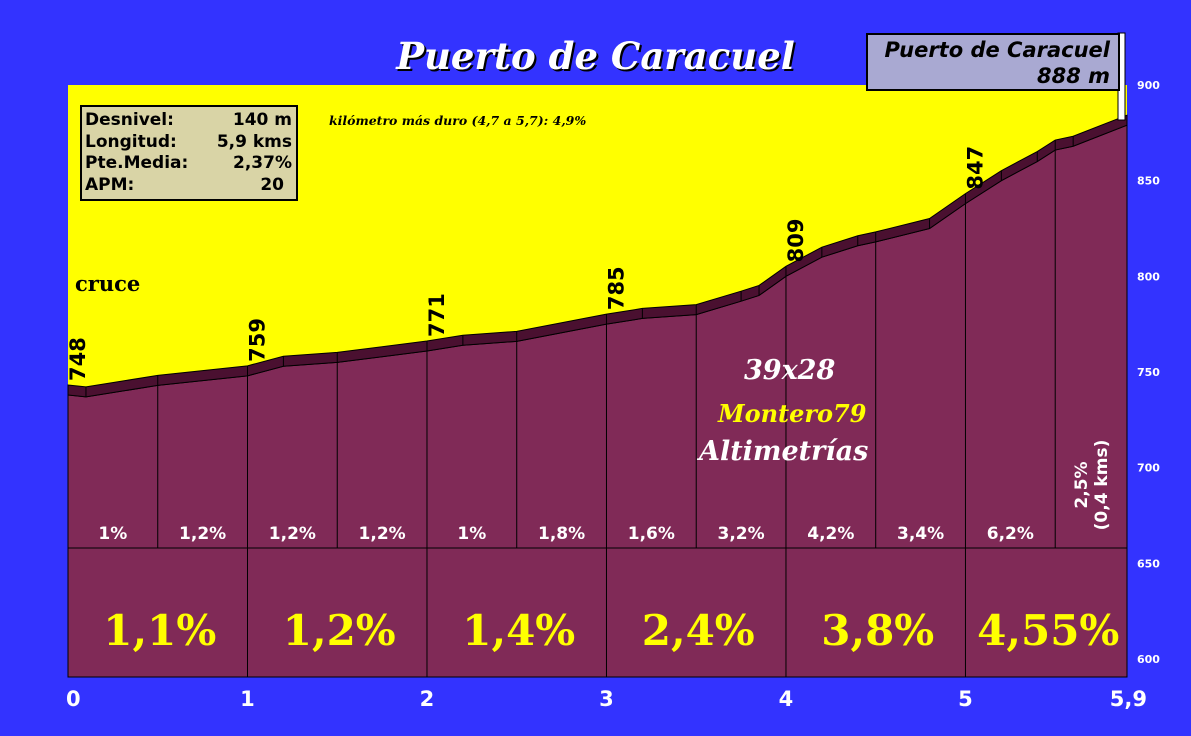 This screenshot has height=736, width=1191. What do you see at coordinates (188, 143) in the screenshot?
I see `stats-row-longitud: Longitud: 5,9 kms` at bounding box center [188, 143].